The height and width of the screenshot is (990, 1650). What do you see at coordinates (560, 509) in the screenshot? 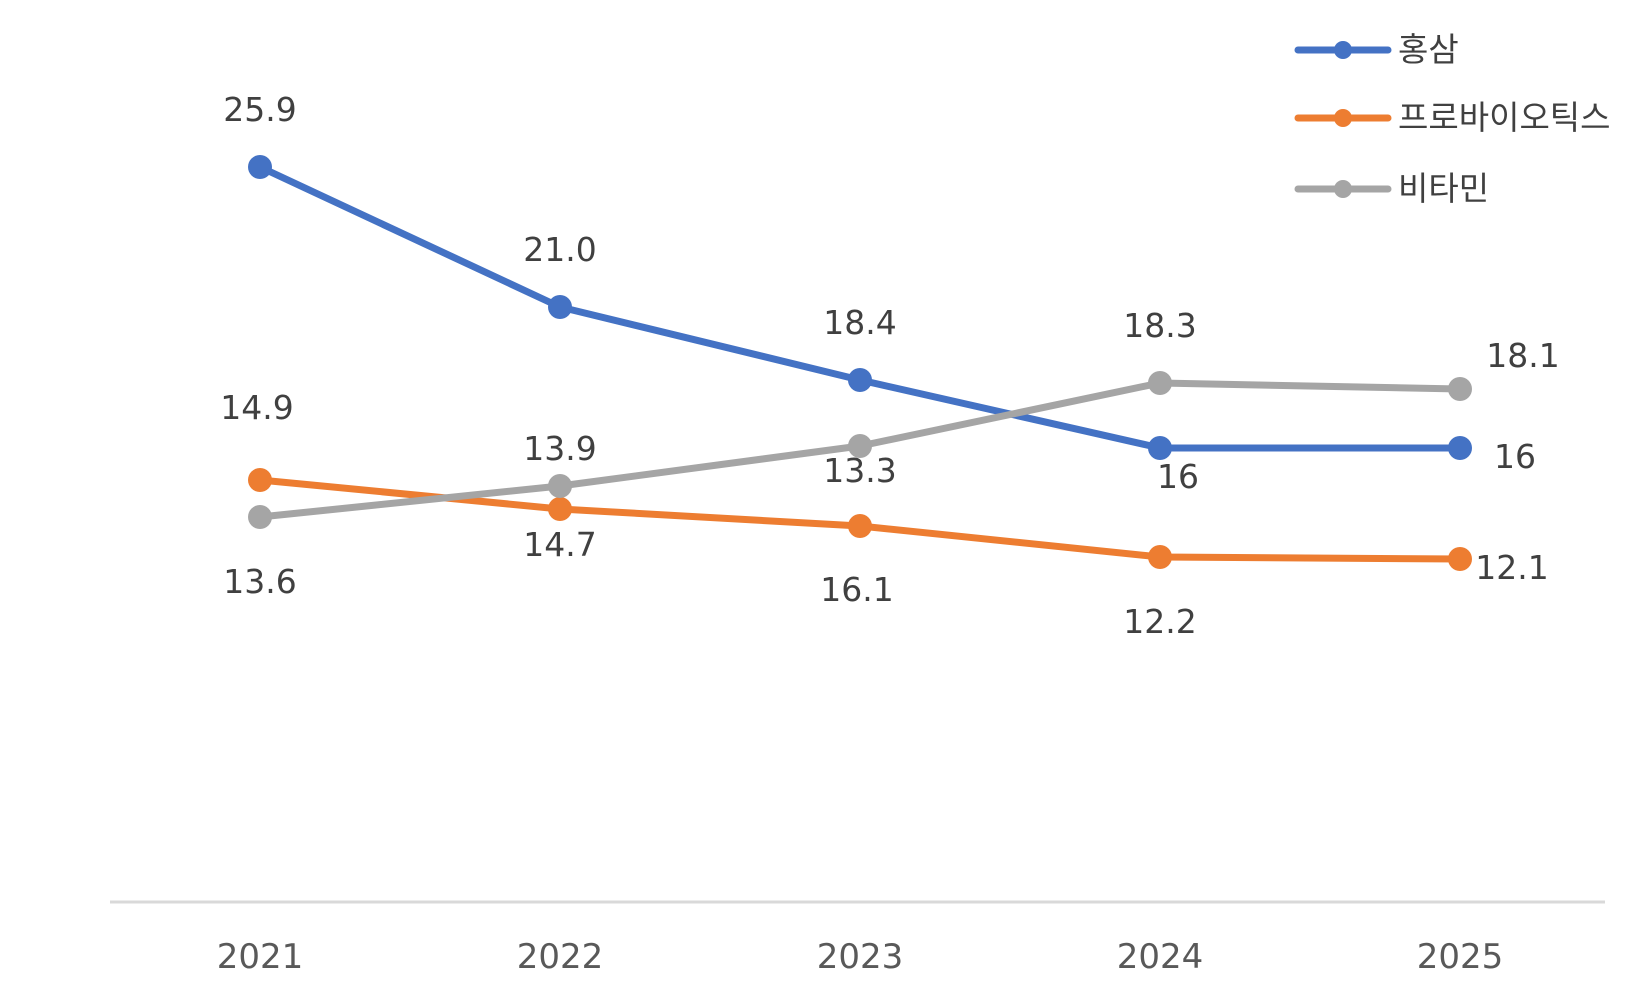
I see `point-probiotics-2022` at bounding box center [560, 509].